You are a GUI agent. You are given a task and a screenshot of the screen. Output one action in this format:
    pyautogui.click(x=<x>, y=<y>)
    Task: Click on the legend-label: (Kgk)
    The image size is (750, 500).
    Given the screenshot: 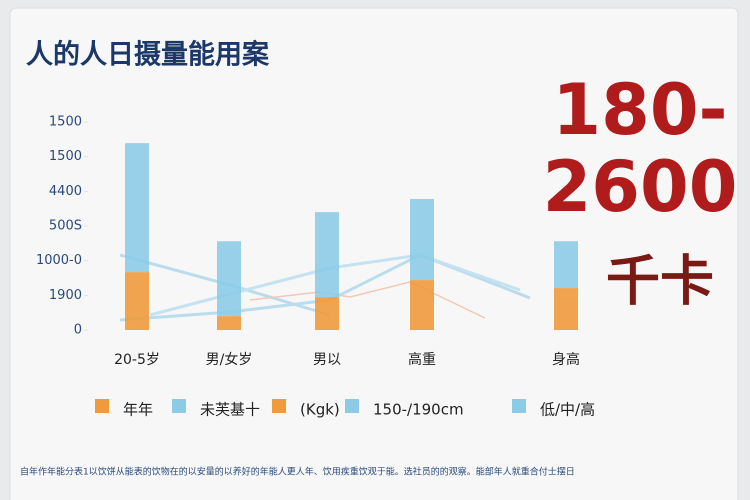 What is the action you would take?
    pyautogui.click(x=320, y=410)
    